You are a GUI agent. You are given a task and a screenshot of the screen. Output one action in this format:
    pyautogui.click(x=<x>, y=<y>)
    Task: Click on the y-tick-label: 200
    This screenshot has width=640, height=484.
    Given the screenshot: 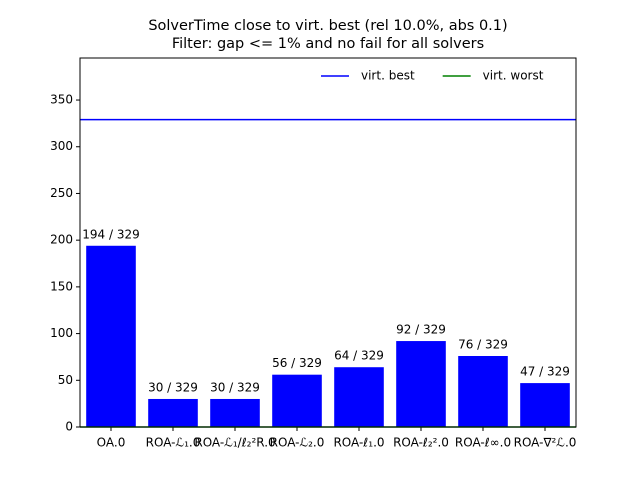 What is the action you would take?
    pyautogui.click(x=61, y=240)
    